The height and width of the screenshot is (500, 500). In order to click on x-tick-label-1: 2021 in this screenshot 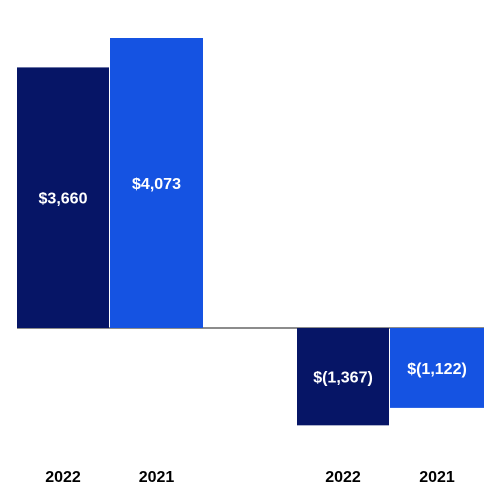, I will do `click(157, 477)`.